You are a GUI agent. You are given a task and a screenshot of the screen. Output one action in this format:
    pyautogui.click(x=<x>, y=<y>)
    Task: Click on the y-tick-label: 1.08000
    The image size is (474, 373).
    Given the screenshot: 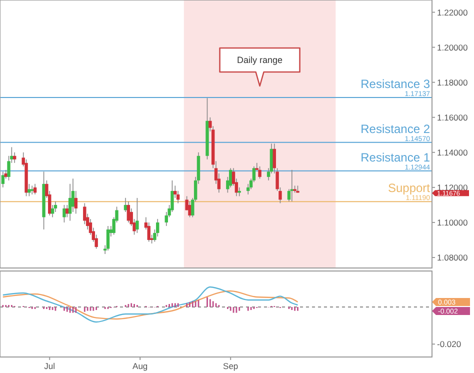 What is the action you would take?
    pyautogui.click(x=452, y=257)
    